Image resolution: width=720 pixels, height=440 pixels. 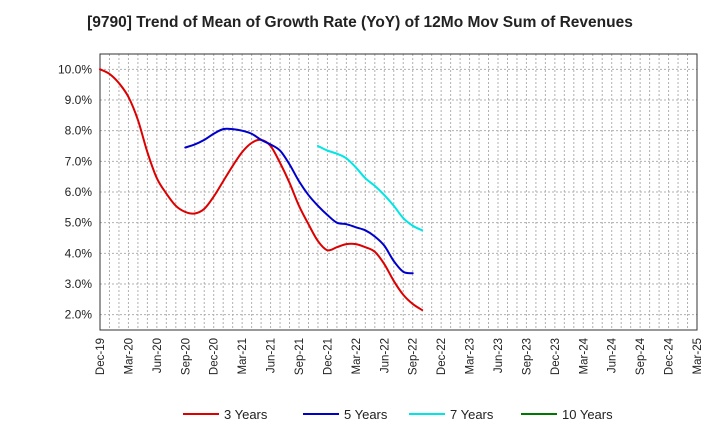 I want to click on y-tick-label: 10.0%, so click(x=75, y=69).